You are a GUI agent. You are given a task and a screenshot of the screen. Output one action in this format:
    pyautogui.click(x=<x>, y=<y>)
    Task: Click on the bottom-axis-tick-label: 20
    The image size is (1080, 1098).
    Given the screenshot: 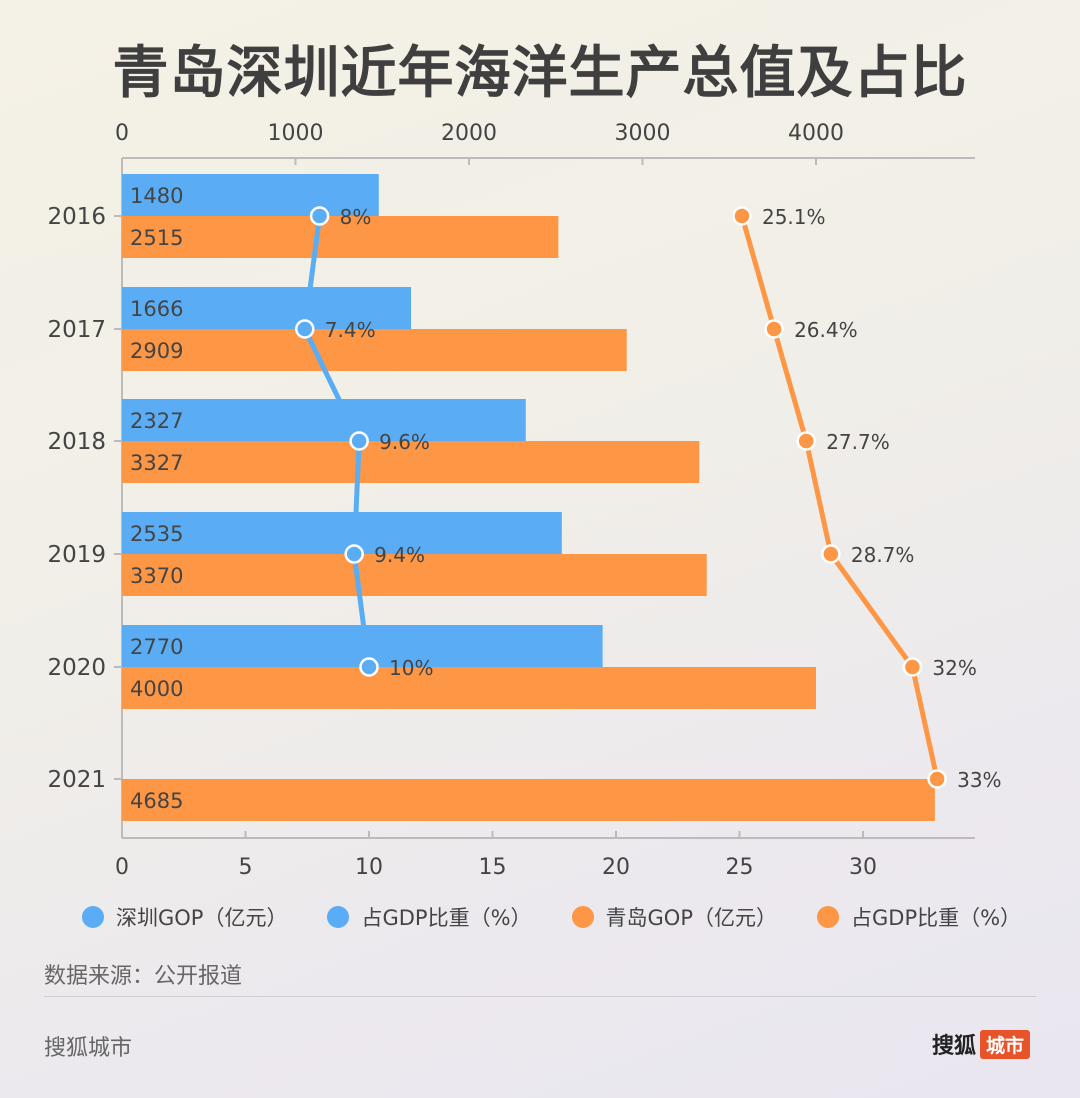 What is the action you would take?
    pyautogui.click(x=616, y=867)
    